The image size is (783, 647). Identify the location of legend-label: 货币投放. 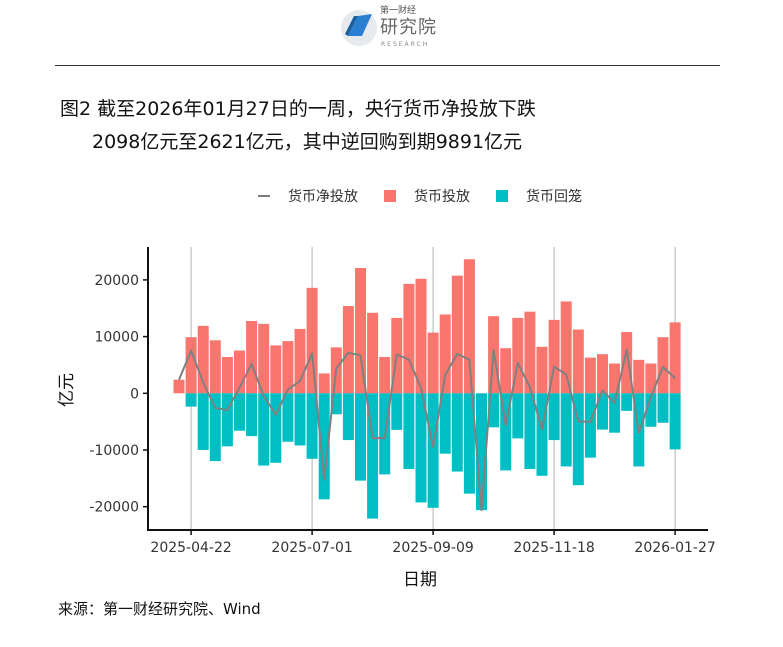
(442, 197).